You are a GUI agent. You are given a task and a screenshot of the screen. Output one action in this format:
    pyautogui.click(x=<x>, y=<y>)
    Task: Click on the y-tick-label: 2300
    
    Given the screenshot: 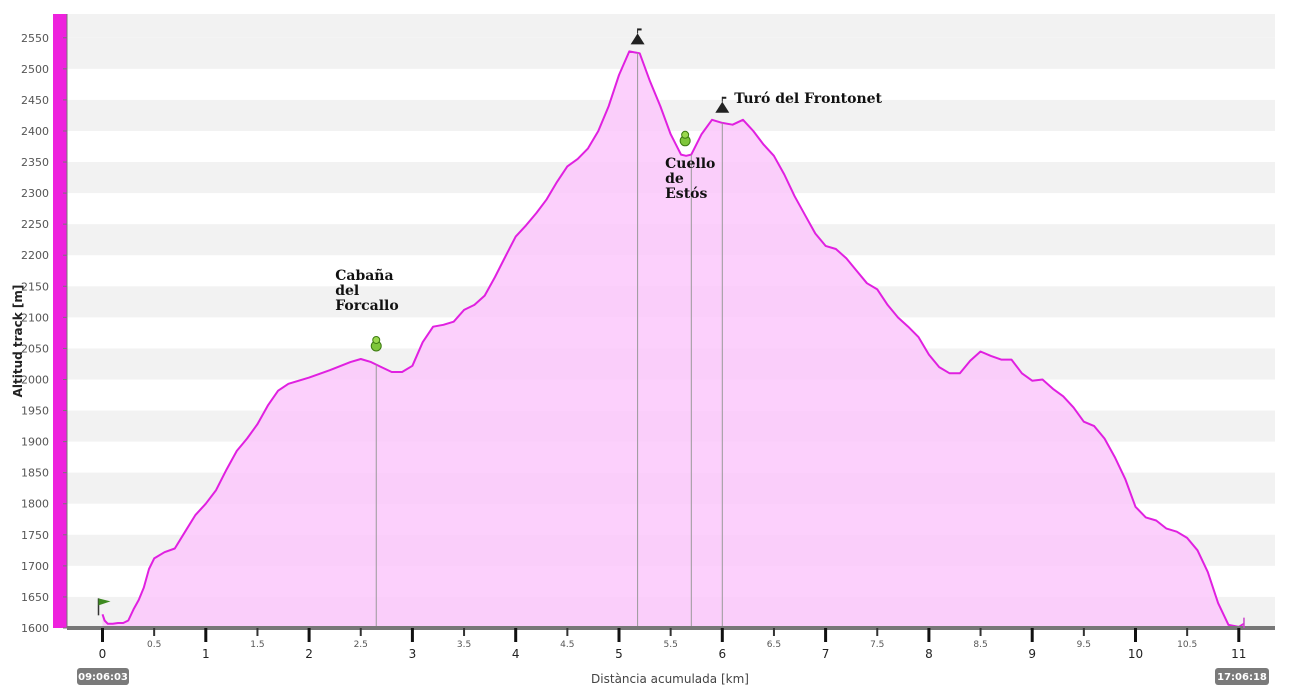 What is the action you would take?
    pyautogui.click(x=35, y=193)
    